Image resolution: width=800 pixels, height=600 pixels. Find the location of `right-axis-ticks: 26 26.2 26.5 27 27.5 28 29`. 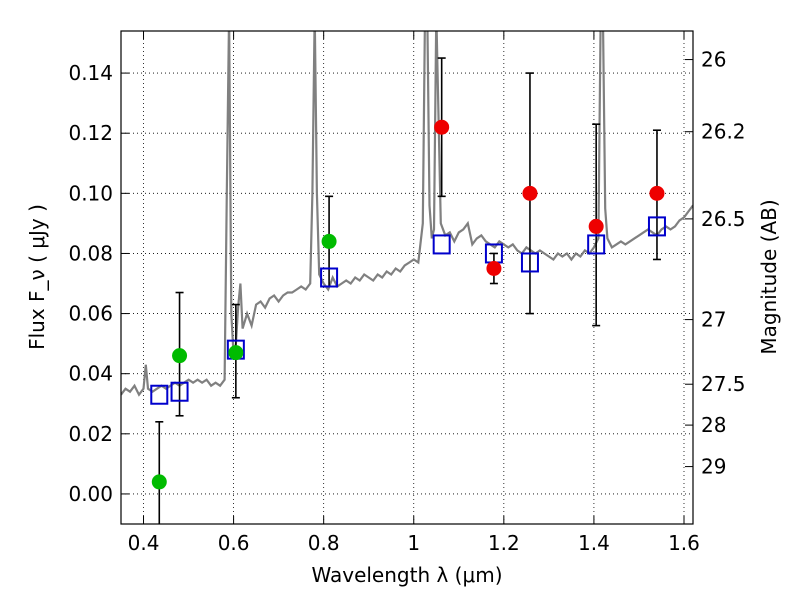

right-axis-ticks: 26 26.2 26.5 27 27.5 28 29 is located at coordinates (715, 263).